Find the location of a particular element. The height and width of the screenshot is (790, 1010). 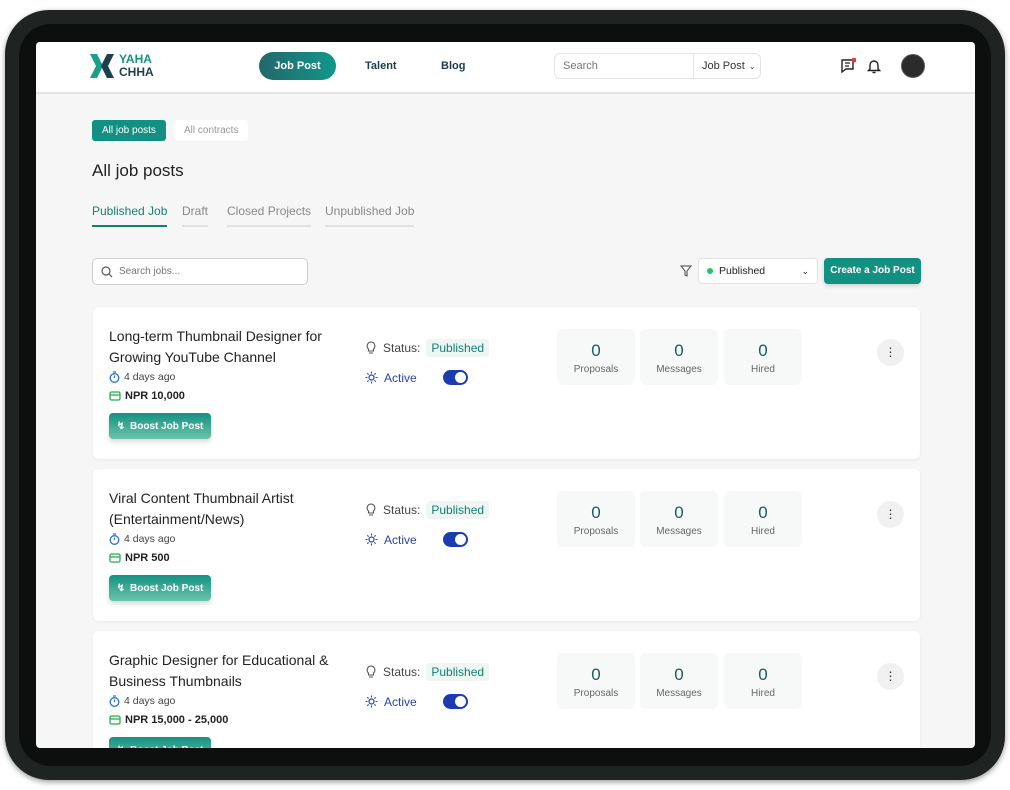

filter-value: Published is located at coordinates (742, 271).